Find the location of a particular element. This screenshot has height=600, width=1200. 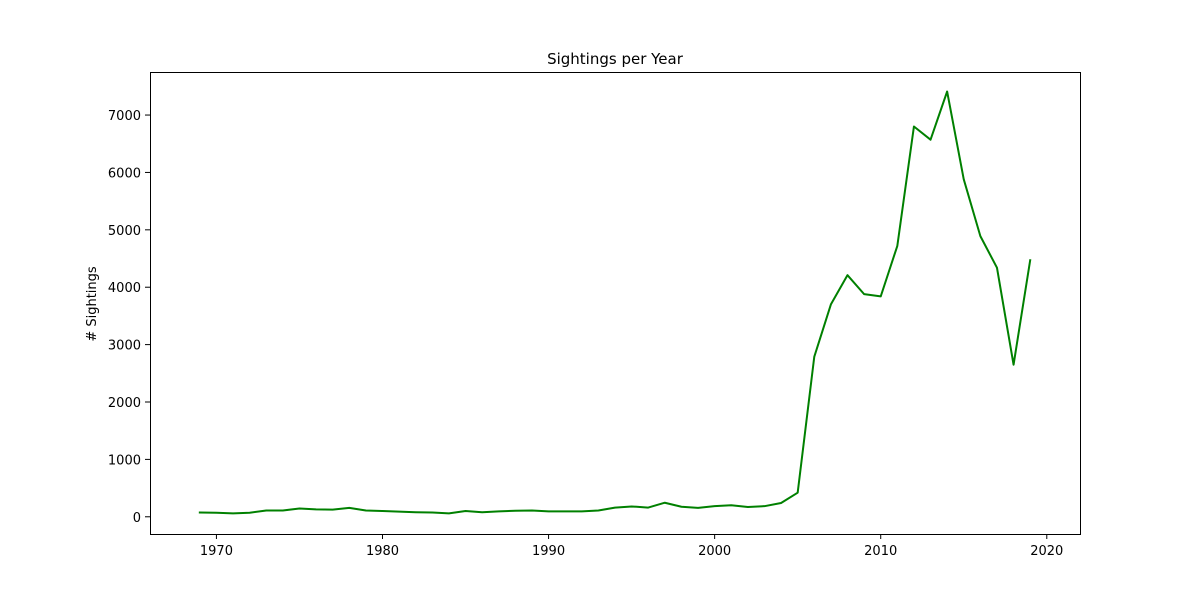

y-tick-label: 1000 is located at coordinates (124, 460).